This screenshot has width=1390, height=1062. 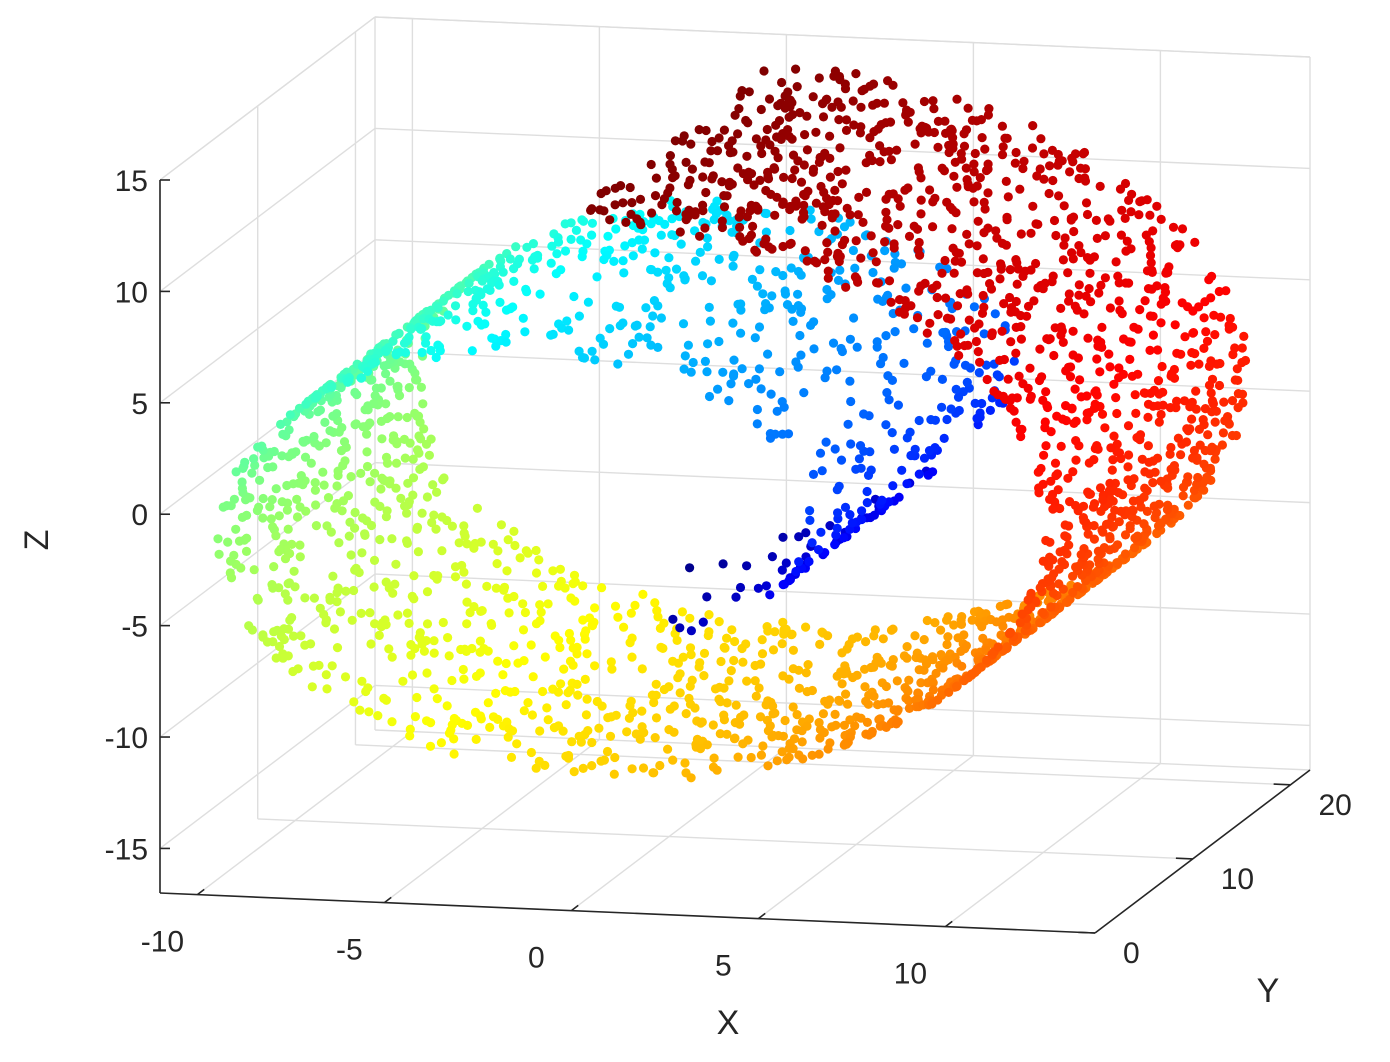 I want to click on grid-line-floor-x, so click(x=865, y=837).